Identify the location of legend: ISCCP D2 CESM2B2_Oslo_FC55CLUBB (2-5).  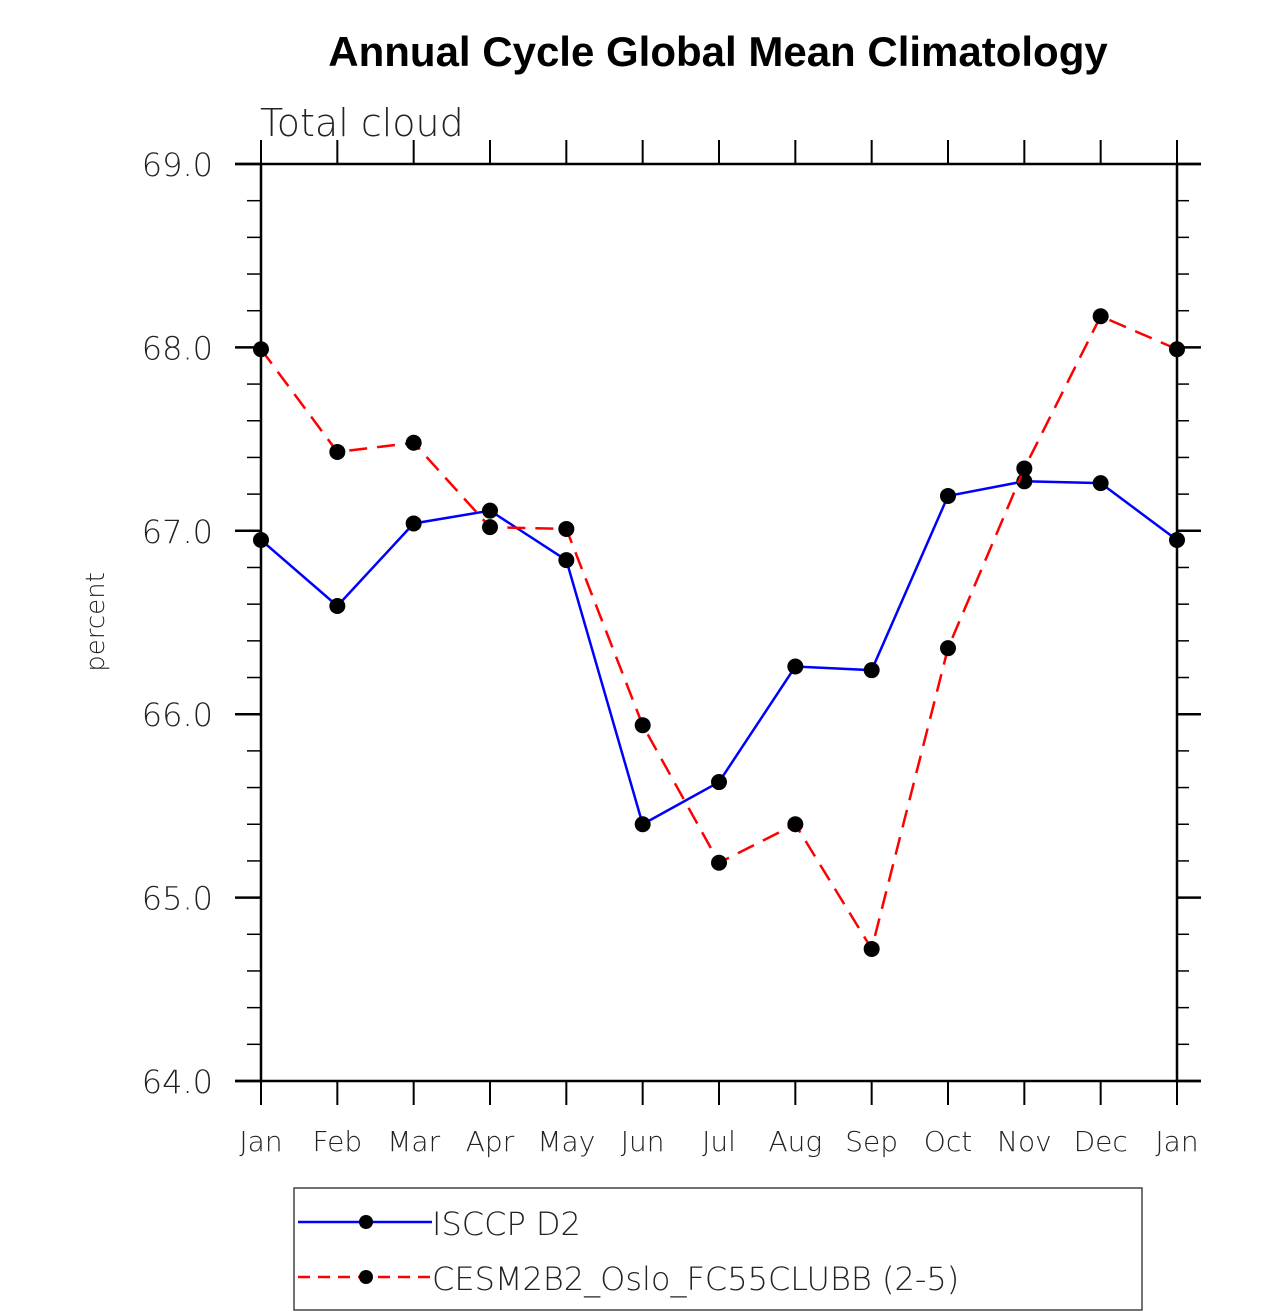
(718, 1249).